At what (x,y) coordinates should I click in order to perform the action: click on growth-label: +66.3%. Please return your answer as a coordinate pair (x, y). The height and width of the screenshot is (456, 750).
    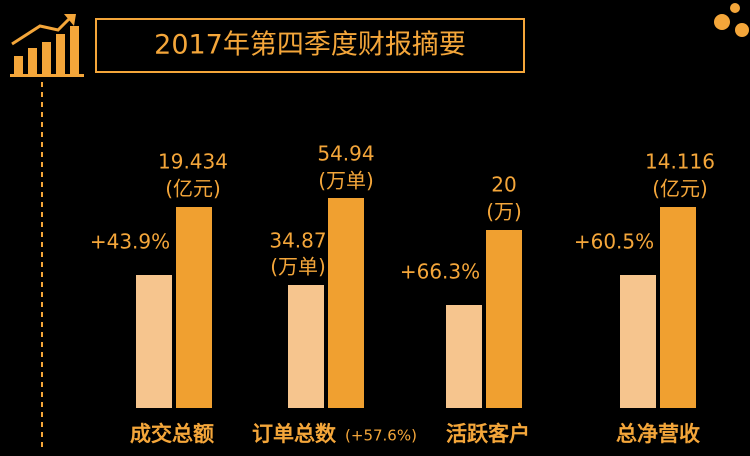
    Looking at the image, I should click on (440, 272).